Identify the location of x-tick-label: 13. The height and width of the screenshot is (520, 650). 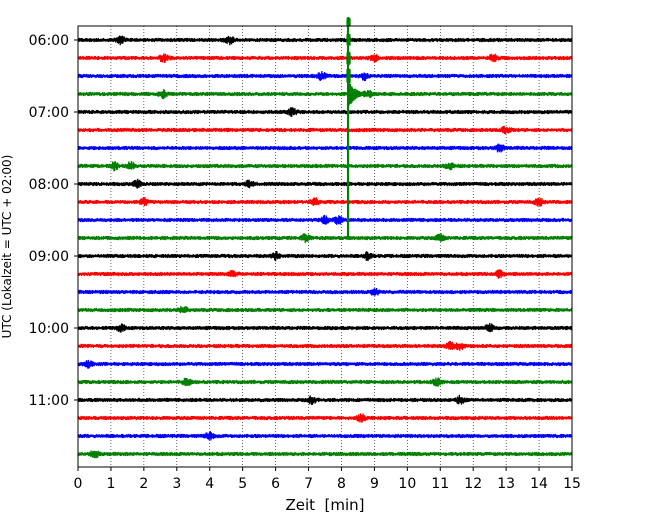
(506, 484).